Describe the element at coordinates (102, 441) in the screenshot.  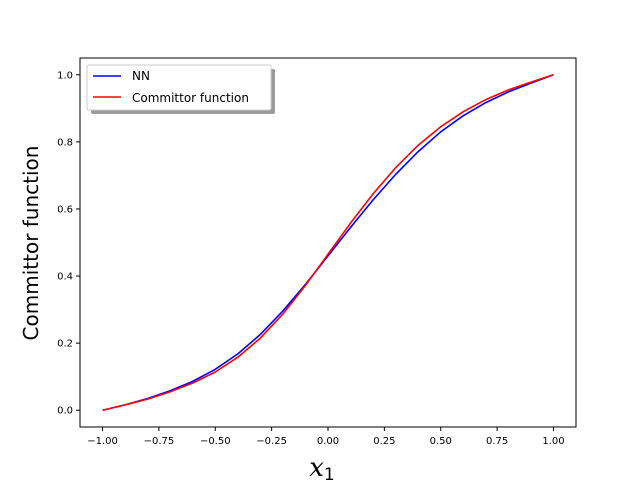
I see `x-tick-label: −1.00` at that location.